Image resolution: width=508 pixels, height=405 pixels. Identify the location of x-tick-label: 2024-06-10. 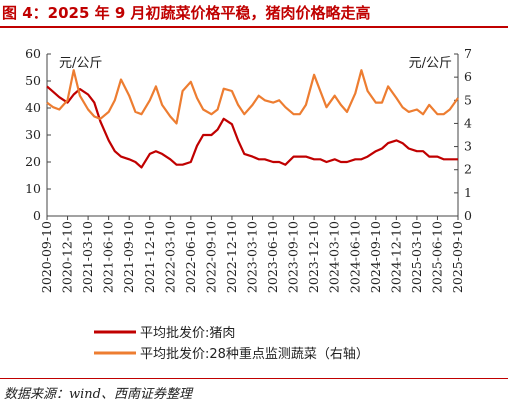
(354, 257).